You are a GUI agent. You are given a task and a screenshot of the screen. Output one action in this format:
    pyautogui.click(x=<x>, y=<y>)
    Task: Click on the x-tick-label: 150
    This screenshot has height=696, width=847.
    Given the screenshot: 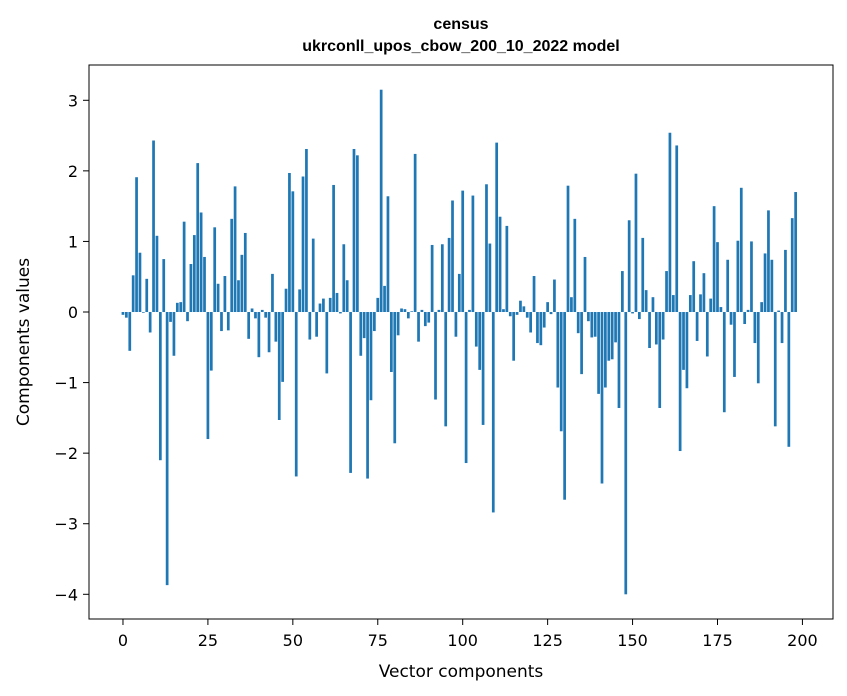 What is the action you would take?
    pyautogui.click(x=632, y=640)
    